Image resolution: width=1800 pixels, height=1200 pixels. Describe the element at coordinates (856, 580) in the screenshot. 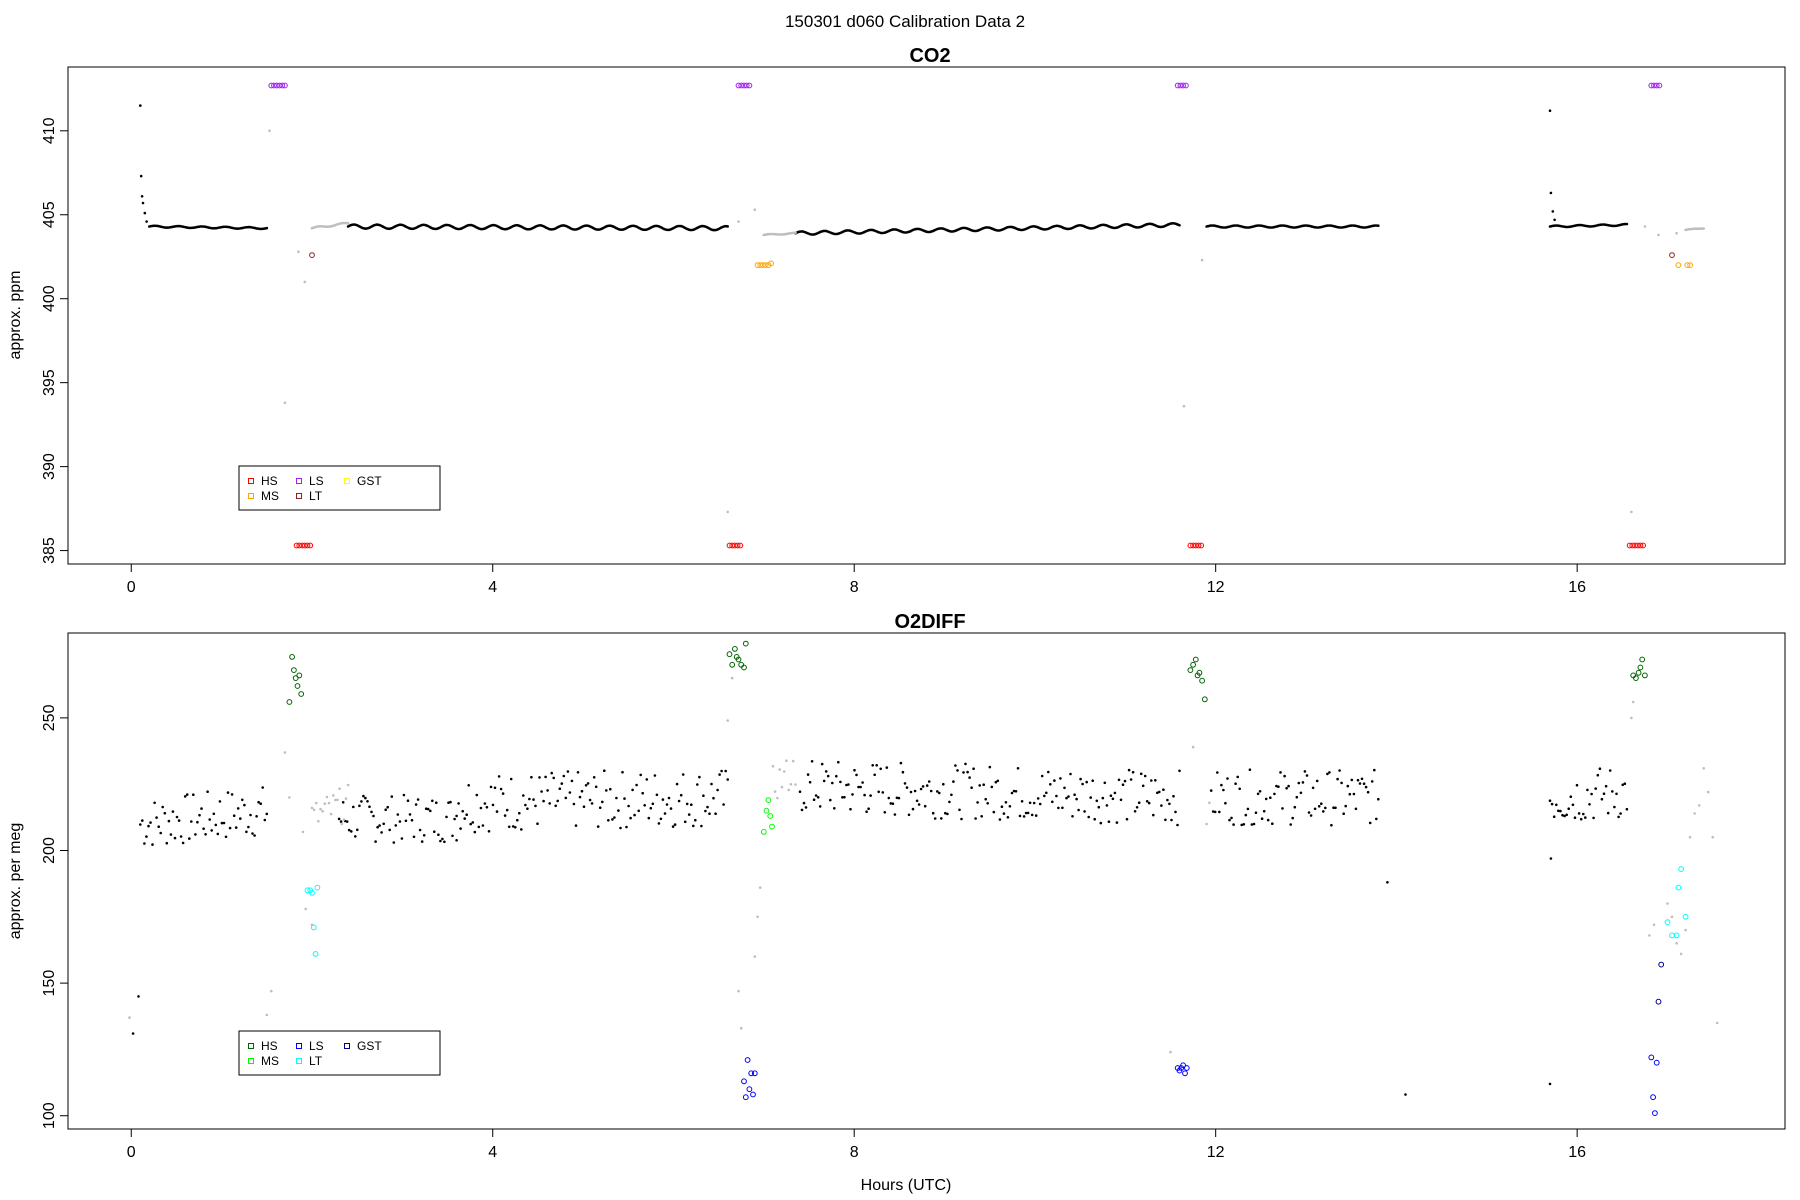

I see `co2-x-axis: 0 4 8 12 16` at that location.